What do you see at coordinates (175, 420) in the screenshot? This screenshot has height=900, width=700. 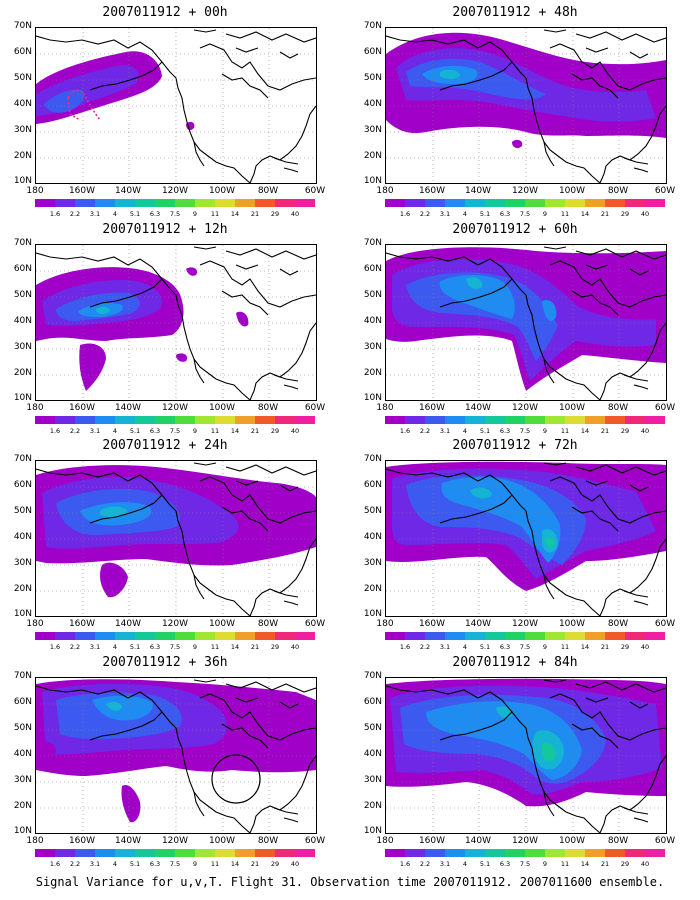 I see `colorbar` at bounding box center [175, 420].